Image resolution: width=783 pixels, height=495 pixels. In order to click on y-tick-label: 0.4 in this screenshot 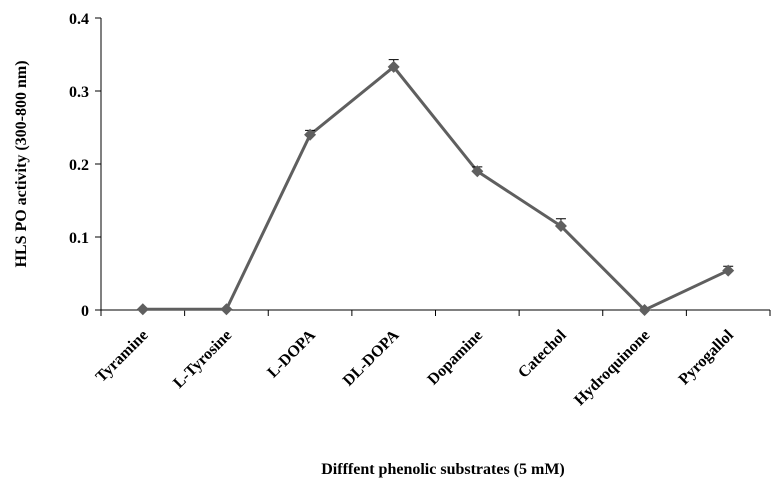, I will do `click(79, 19)`.